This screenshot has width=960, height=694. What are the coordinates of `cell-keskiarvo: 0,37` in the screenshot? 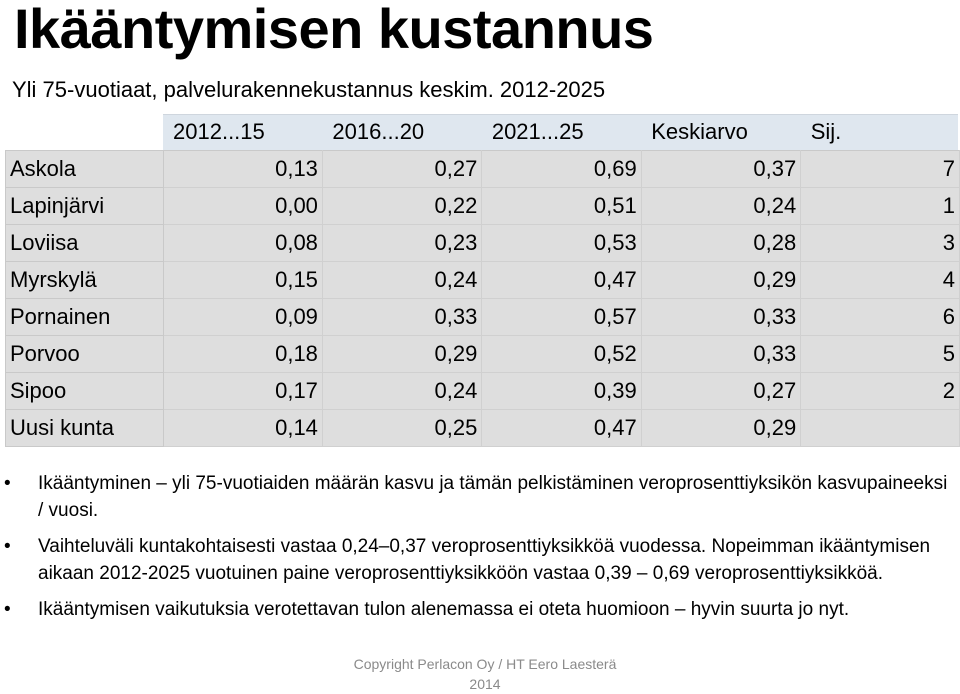 It's located at (721, 169).